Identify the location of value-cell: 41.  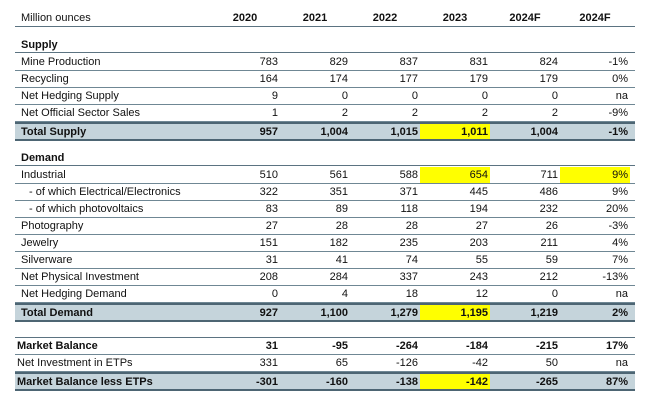
(341, 260).